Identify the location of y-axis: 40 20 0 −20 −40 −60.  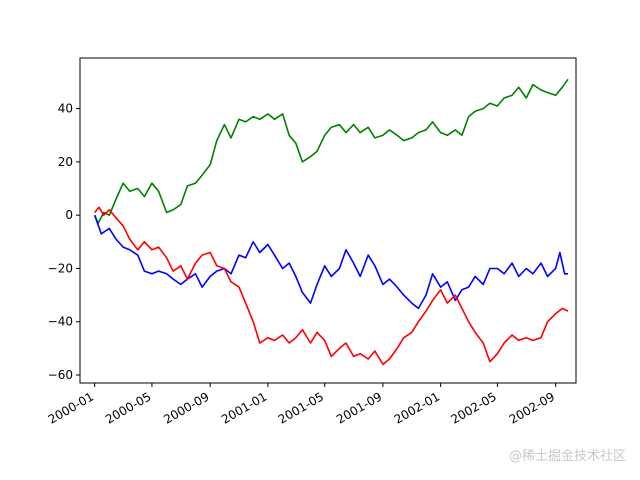
(64, 242).